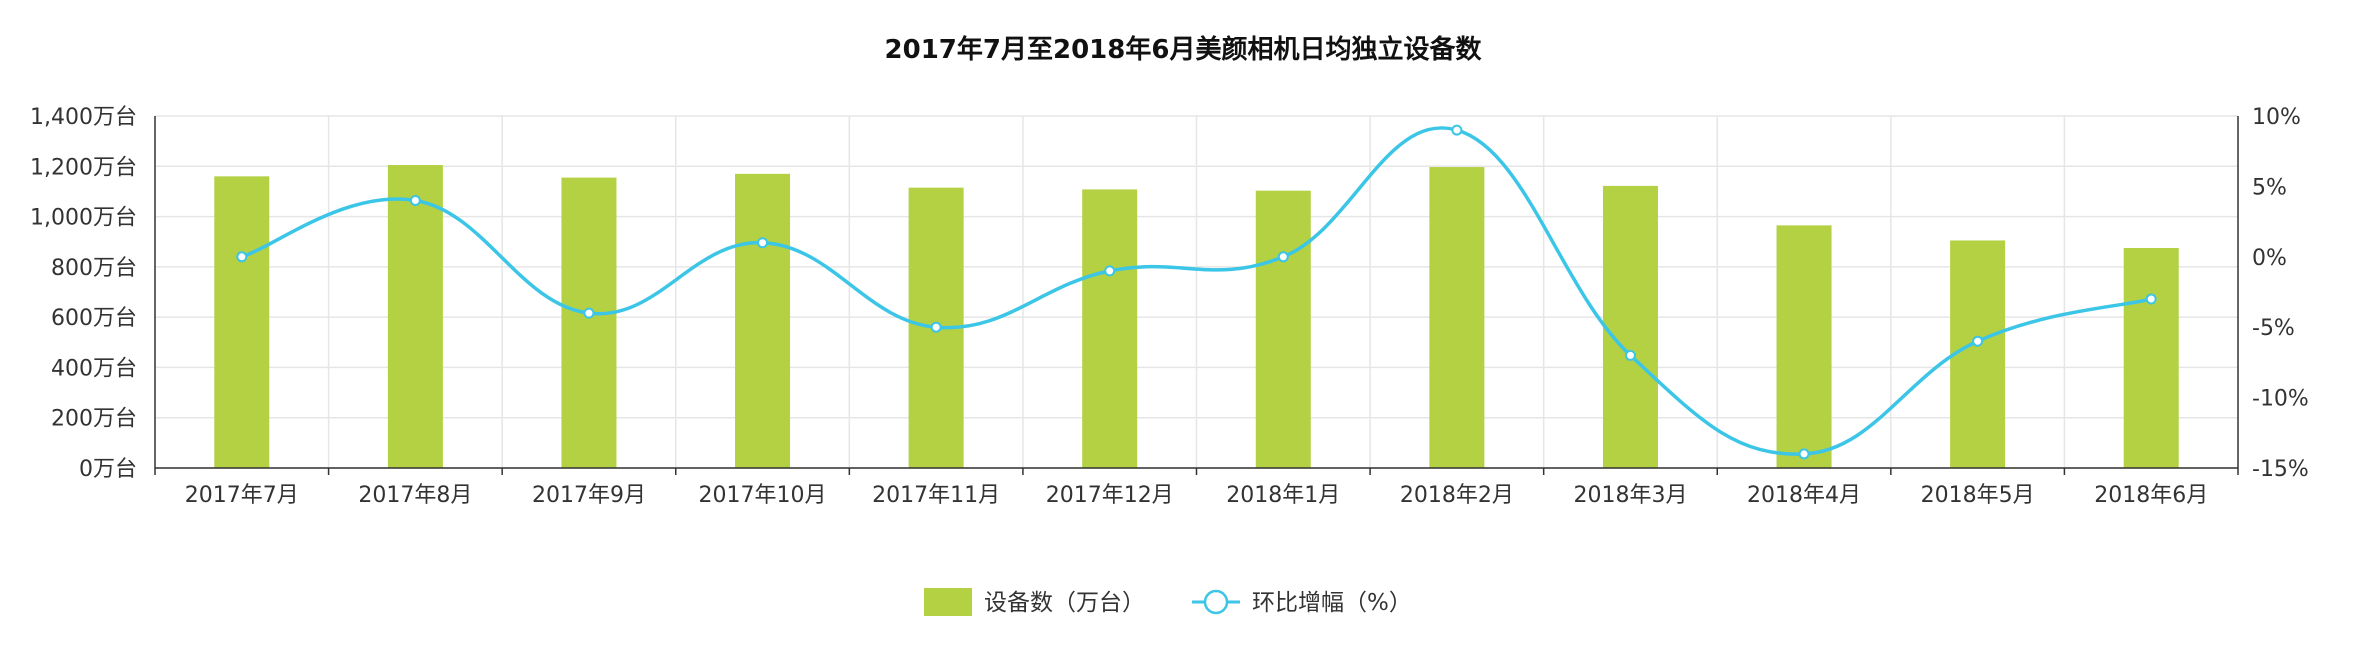  I want to click on x-tick-label: 2017年7月, so click(242, 495).